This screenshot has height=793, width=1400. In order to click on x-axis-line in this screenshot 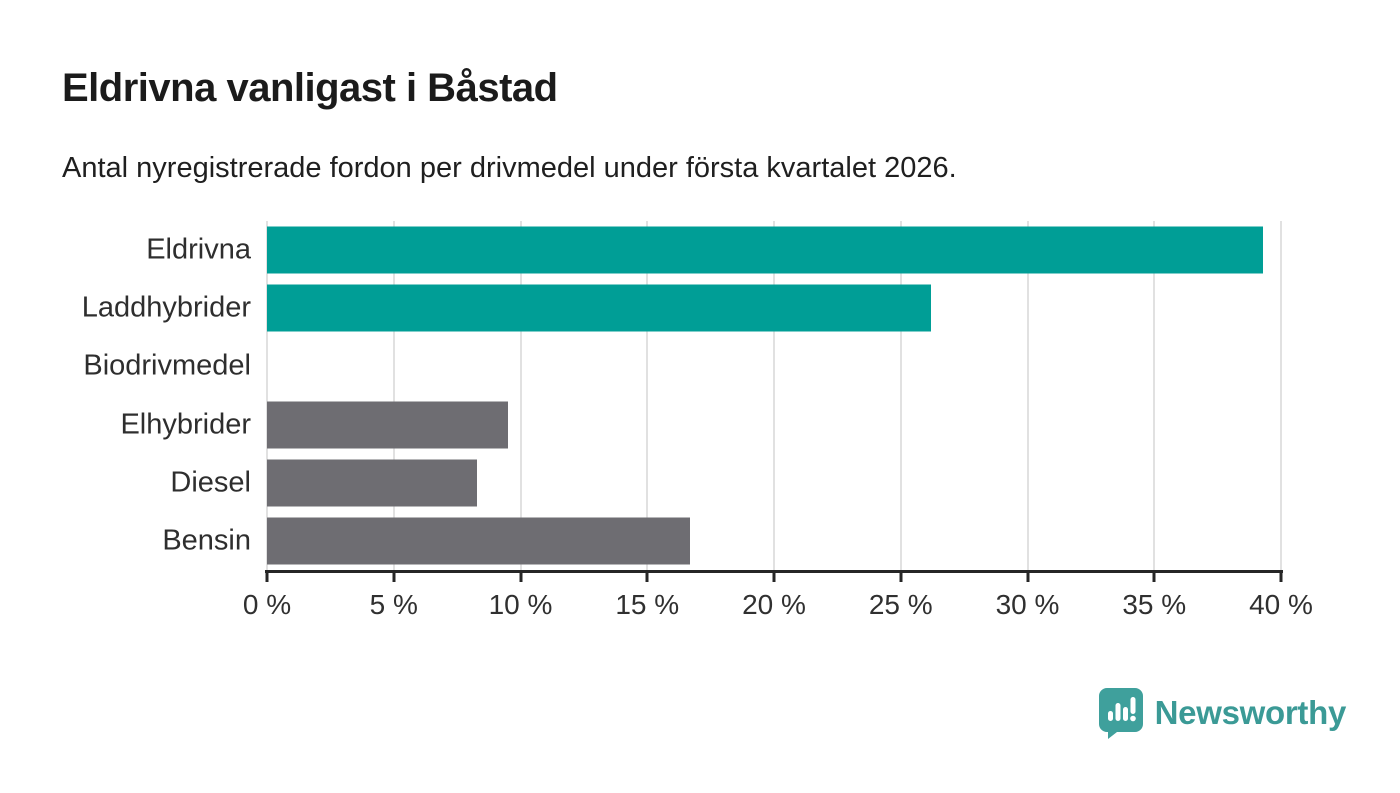, I will do `click(774, 571)`.